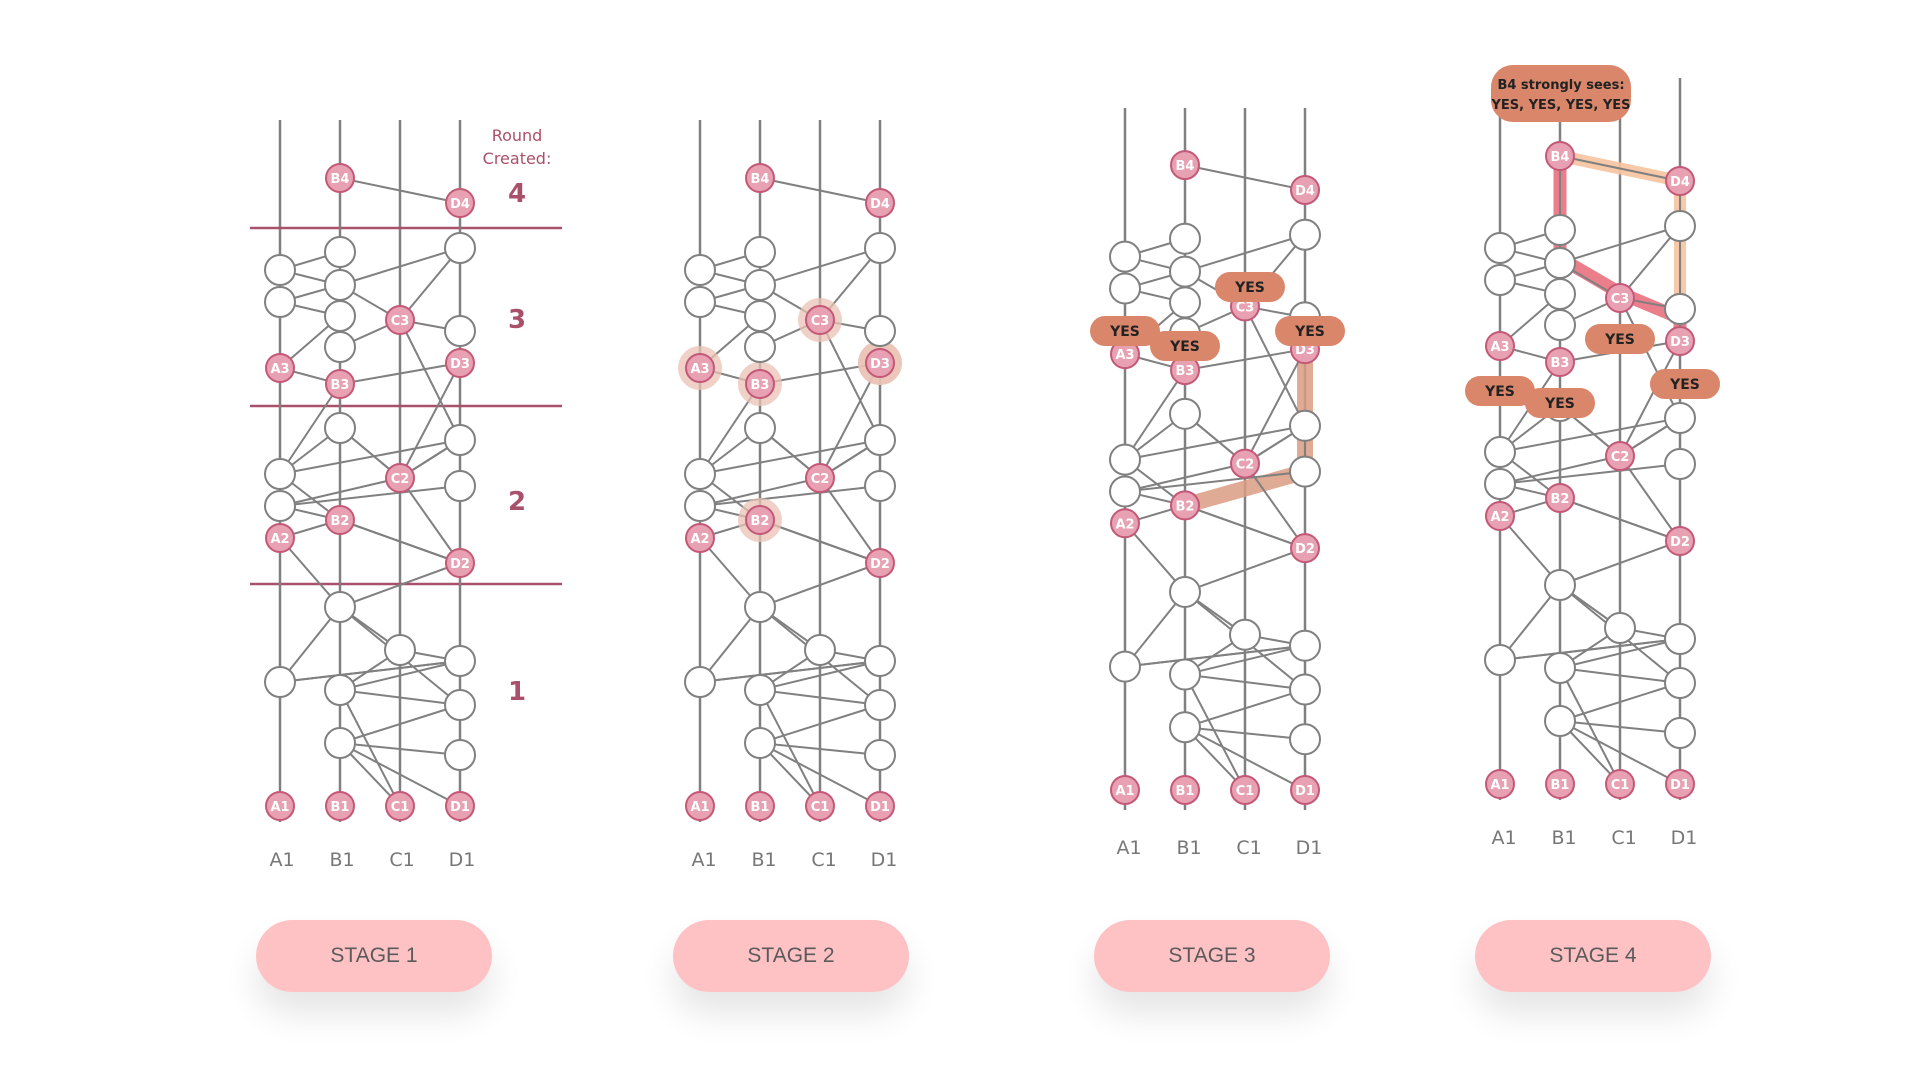 This screenshot has height=1080, width=1920. I want to click on round-header-line1: Round, so click(517, 135).